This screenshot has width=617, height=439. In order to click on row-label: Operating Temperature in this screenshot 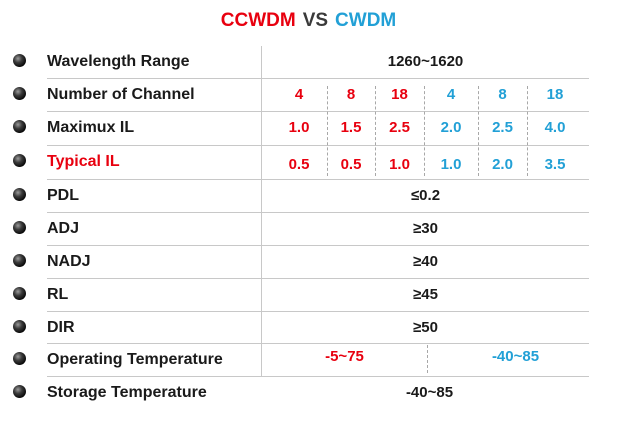, I will do `click(135, 359)`.